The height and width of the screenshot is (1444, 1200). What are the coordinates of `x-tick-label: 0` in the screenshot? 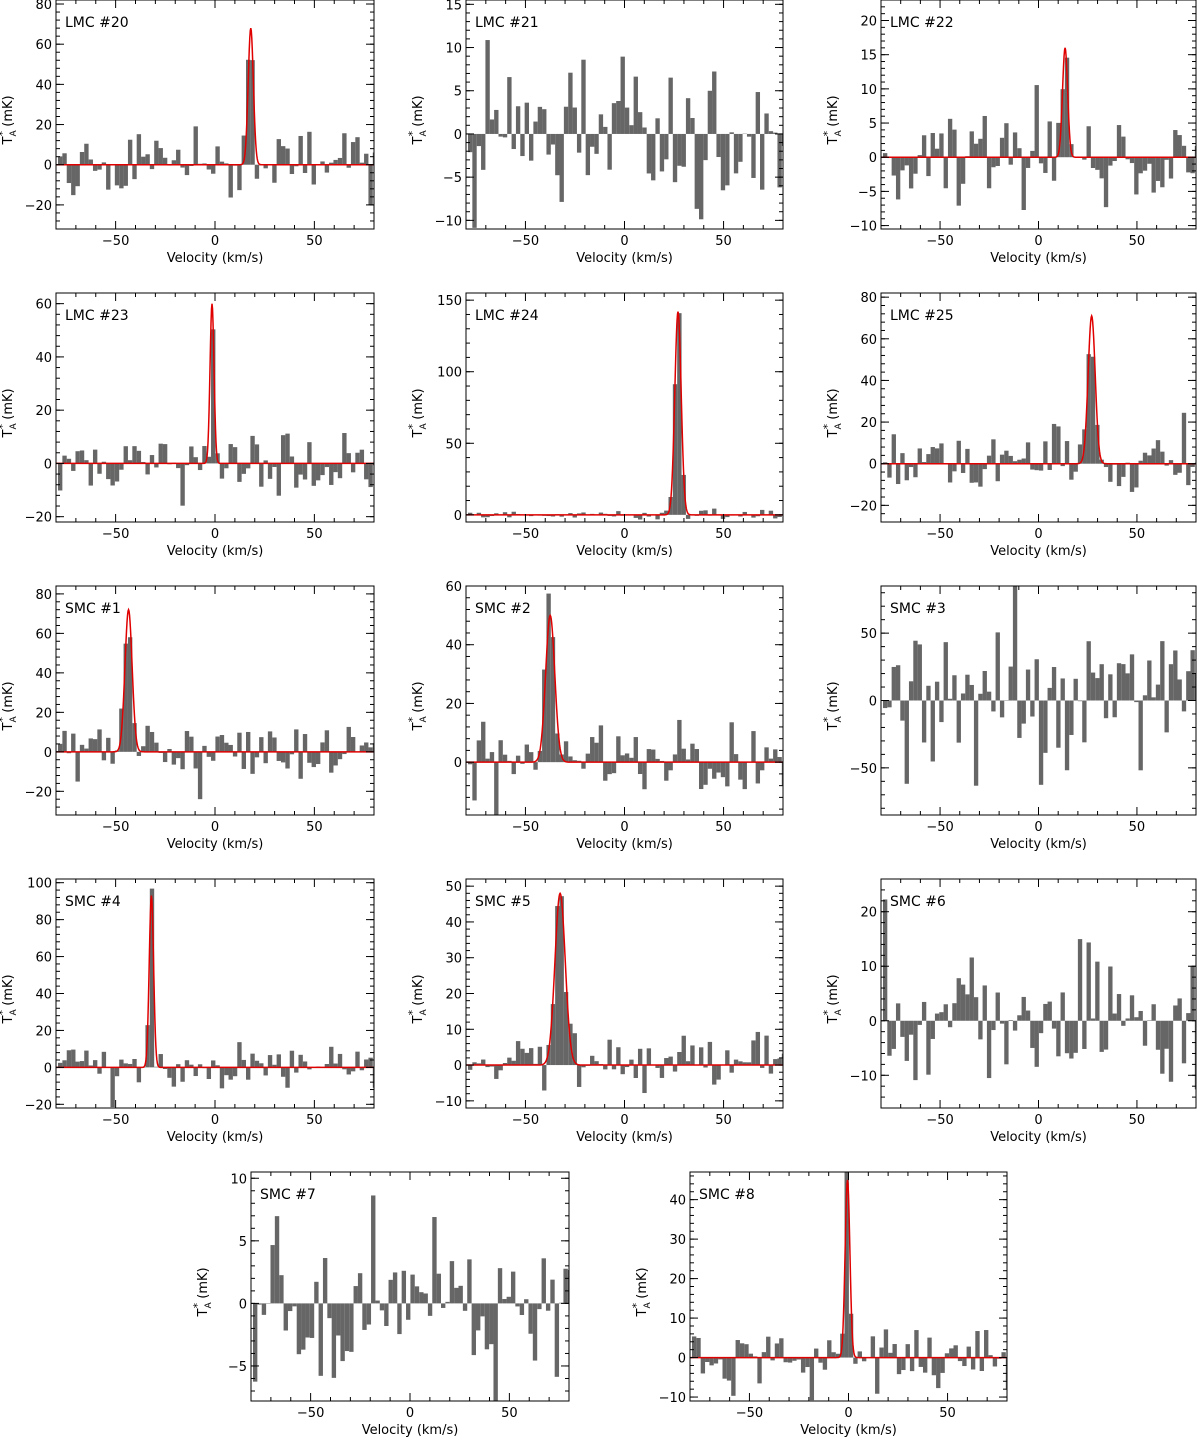 It's located at (1038, 827).